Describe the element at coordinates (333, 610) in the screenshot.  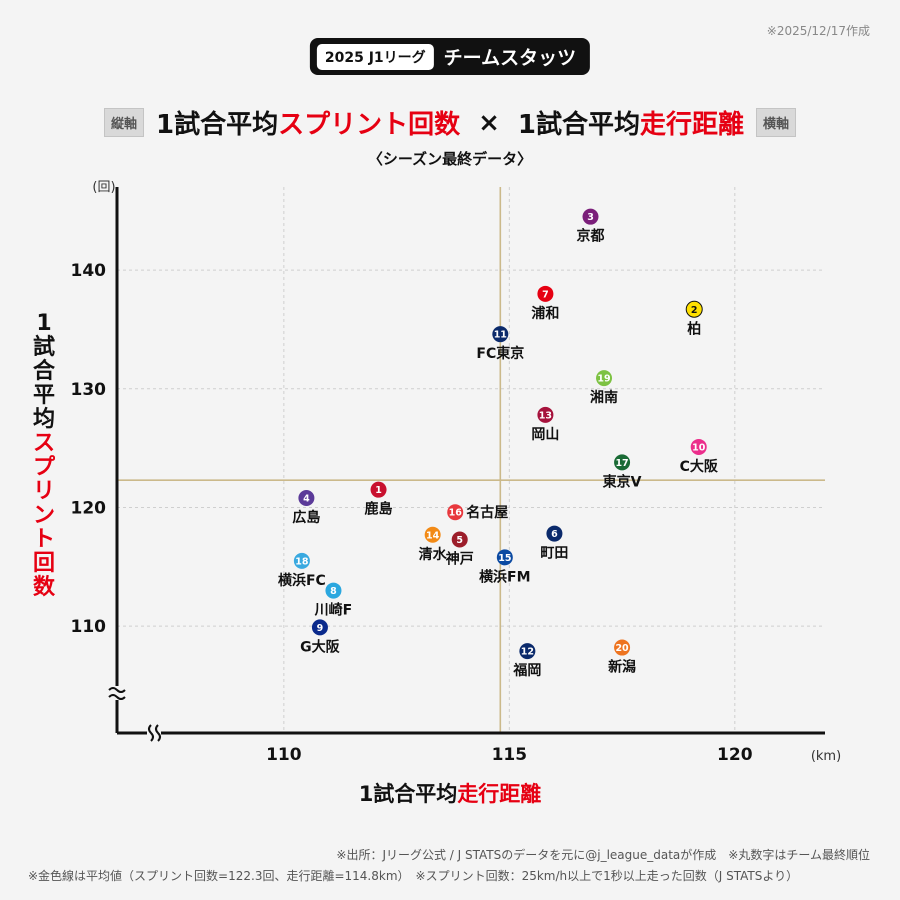
I see `team-name-label: 川崎F` at that location.